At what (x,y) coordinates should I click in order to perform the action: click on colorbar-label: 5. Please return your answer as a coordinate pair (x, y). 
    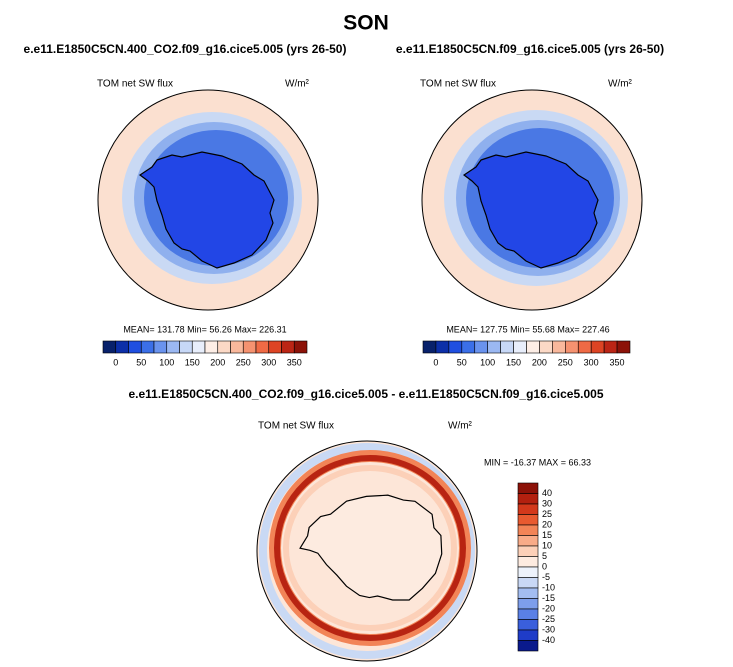
    Looking at the image, I should click on (544, 556).